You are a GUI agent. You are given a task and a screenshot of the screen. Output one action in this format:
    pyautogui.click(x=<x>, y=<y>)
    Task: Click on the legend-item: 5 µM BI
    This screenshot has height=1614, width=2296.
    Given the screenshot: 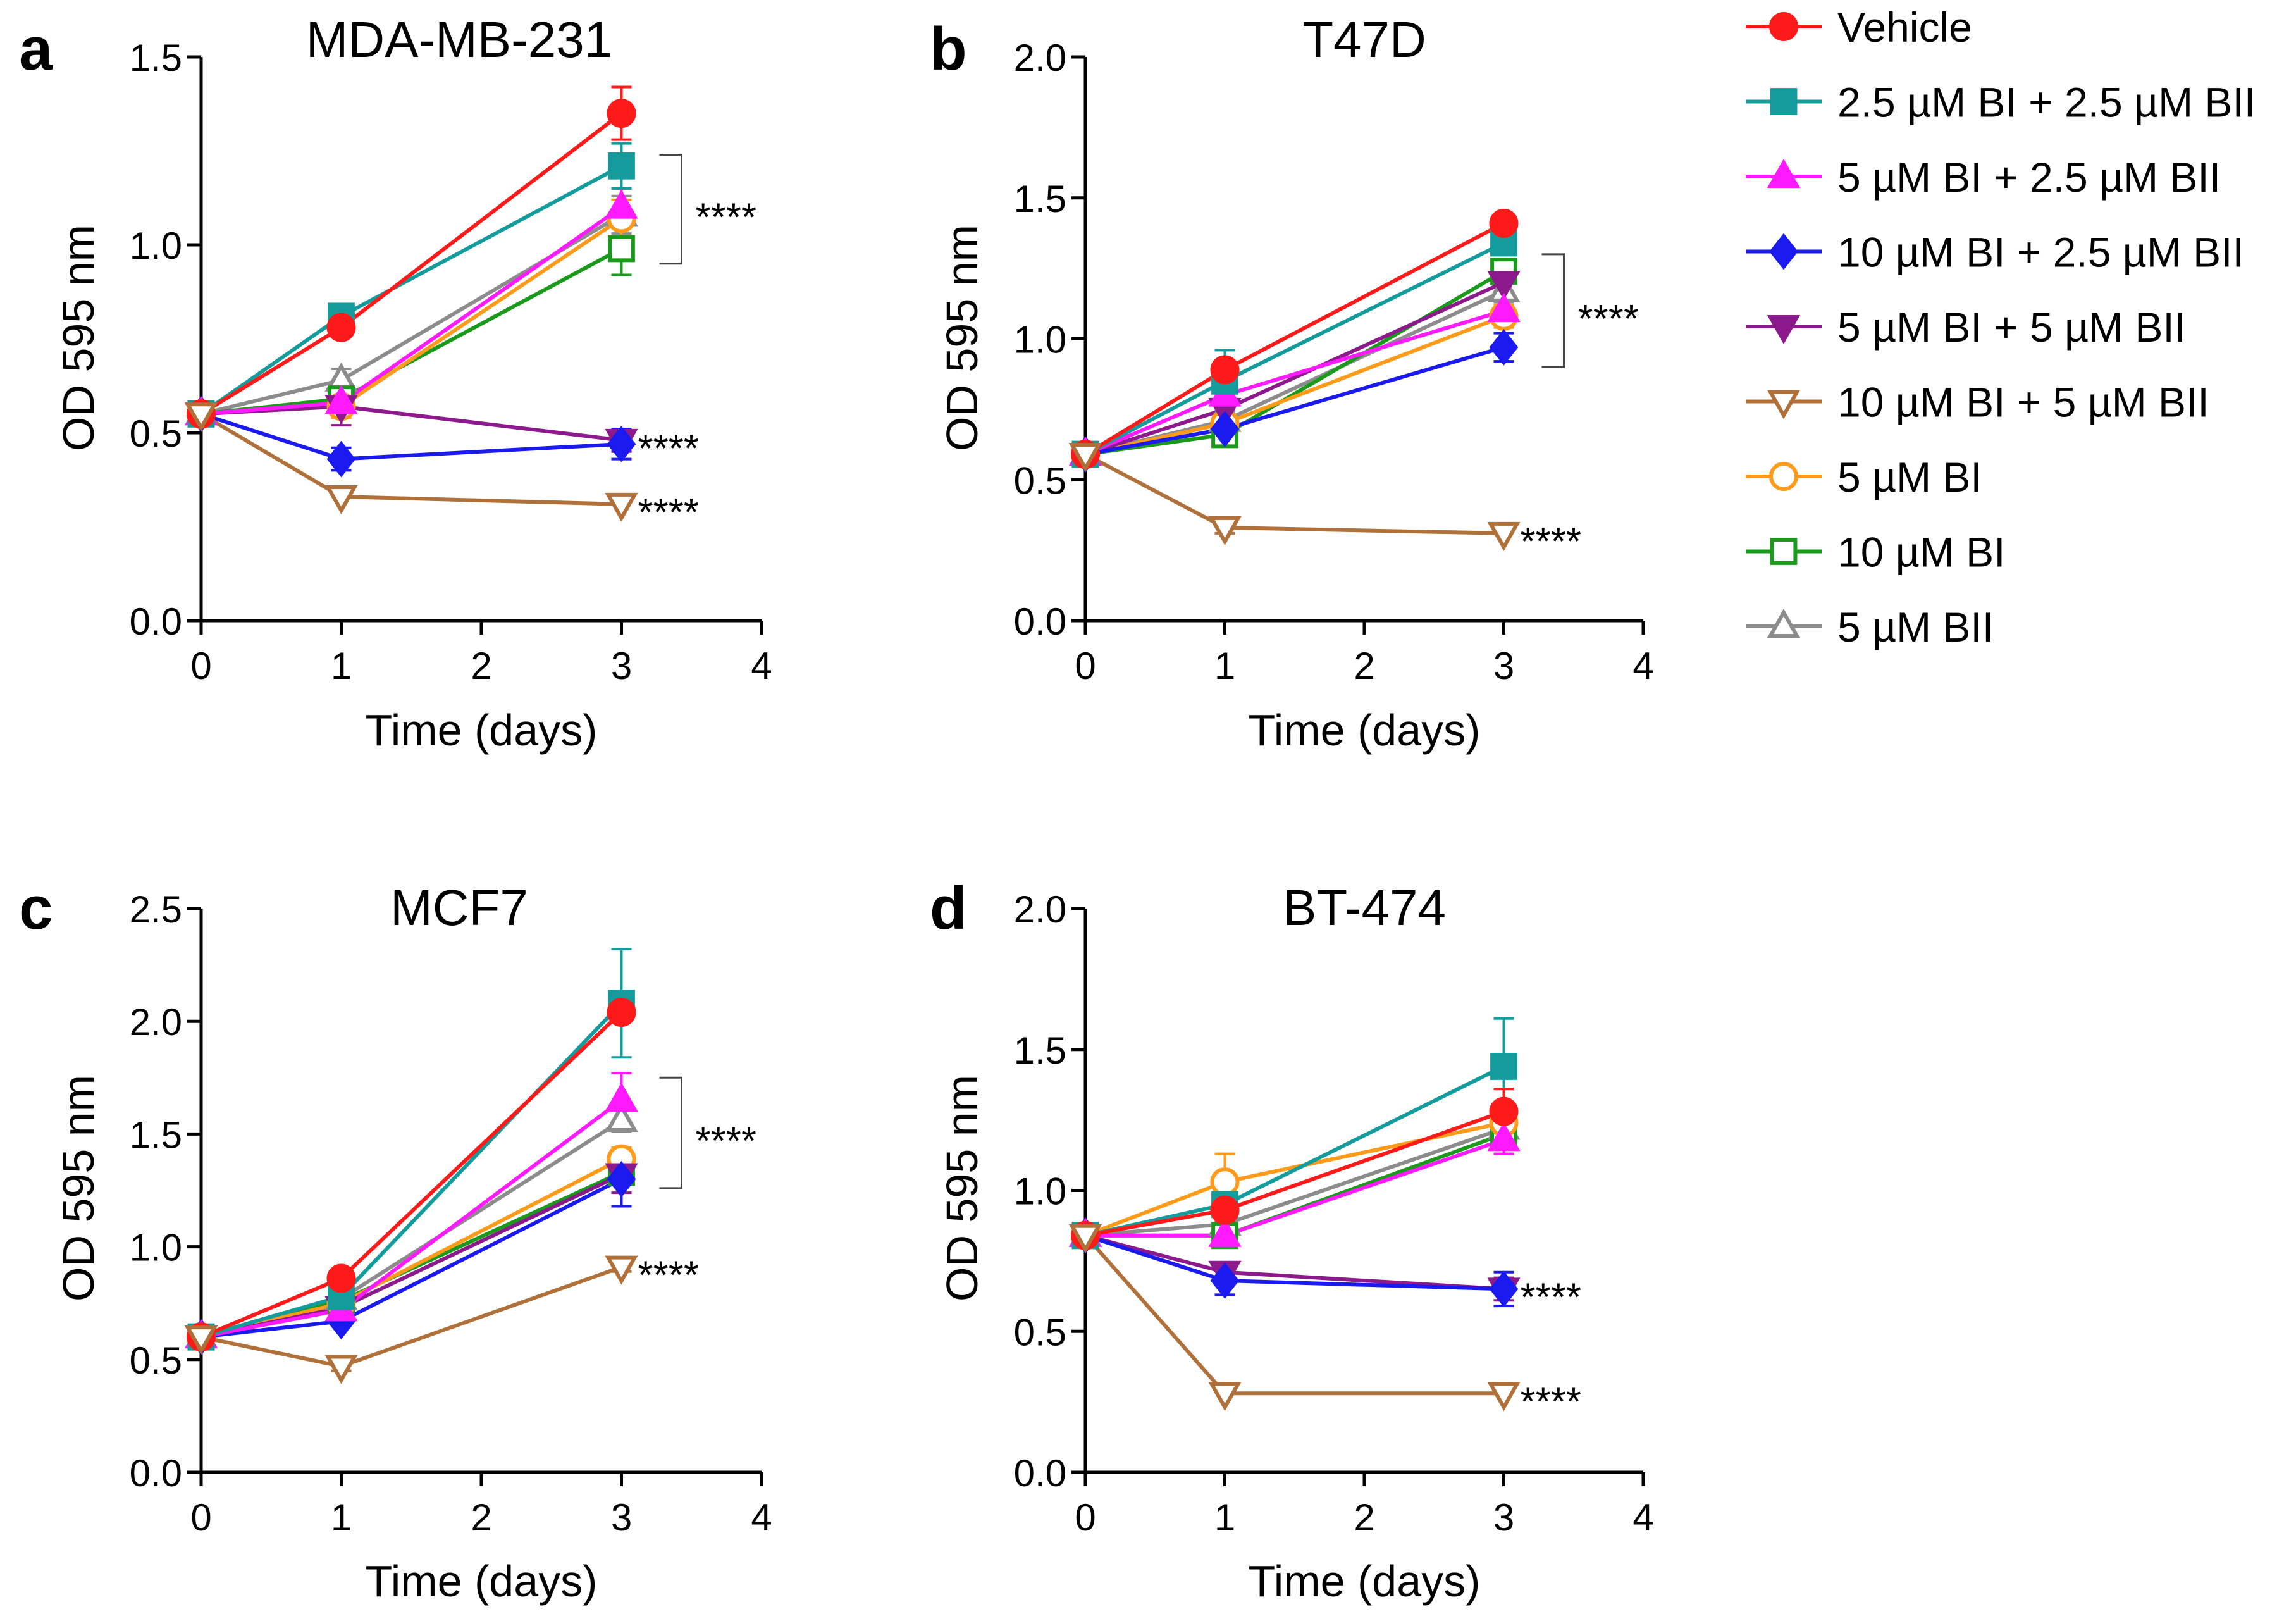 What is the action you would take?
    pyautogui.click(x=1864, y=477)
    